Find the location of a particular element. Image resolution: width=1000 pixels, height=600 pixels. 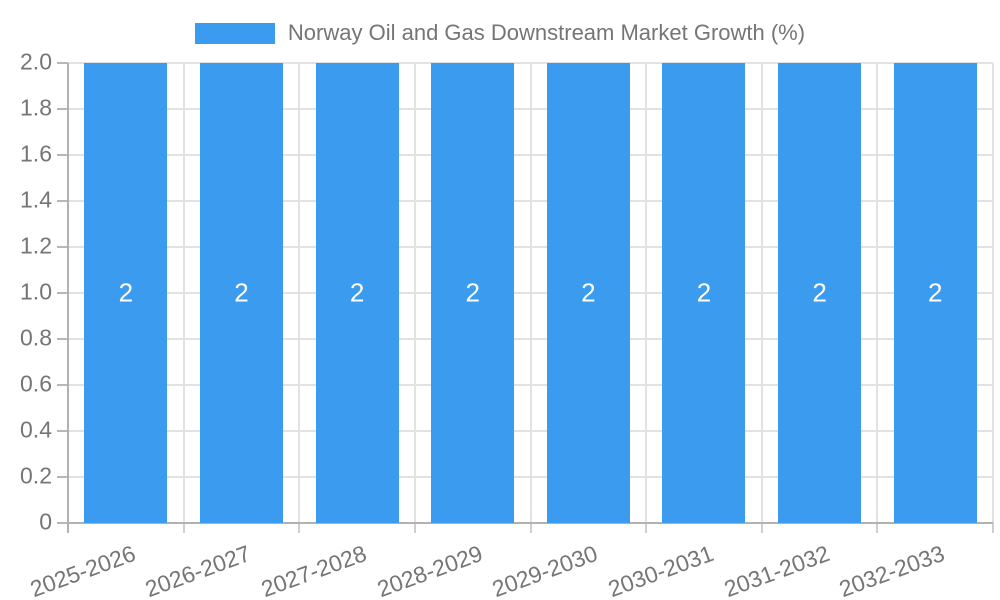

legend-color-swatch is located at coordinates (234, 33).